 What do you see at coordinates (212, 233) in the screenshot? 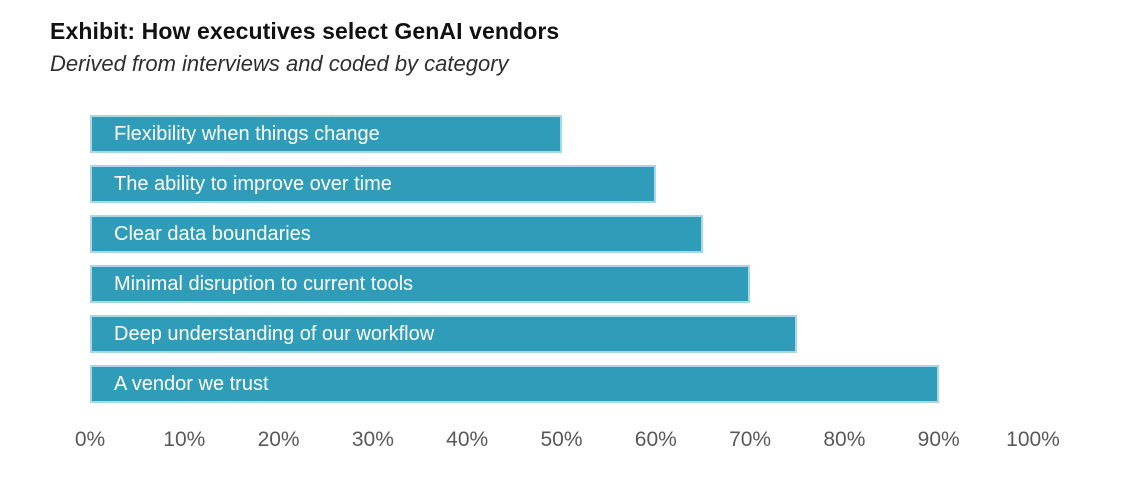
I see `bar-label: Clear data boundaries` at bounding box center [212, 233].